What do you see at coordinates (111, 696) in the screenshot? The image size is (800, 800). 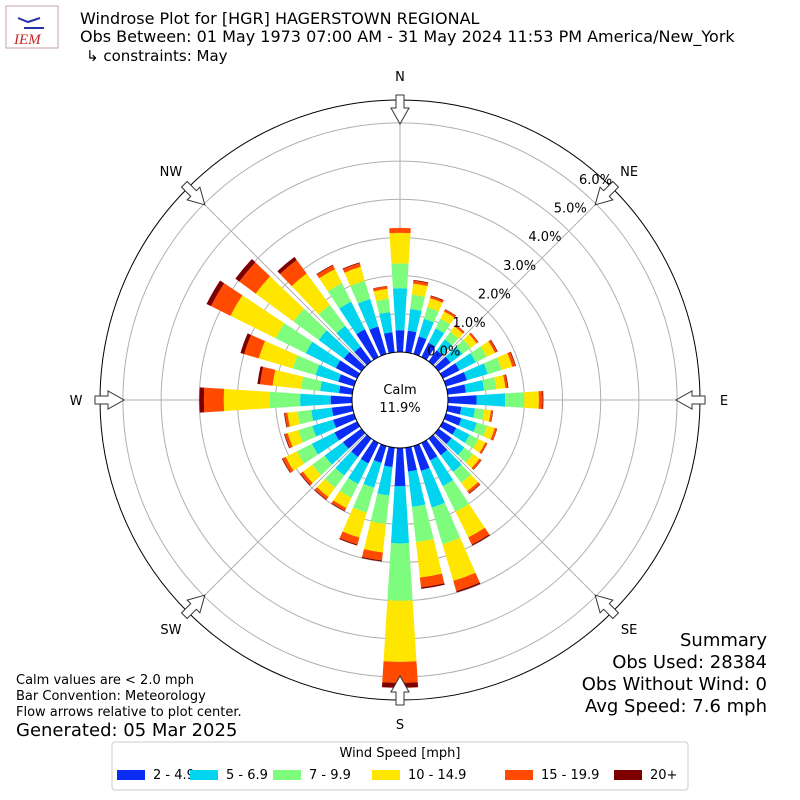 I see `note: Bar Convention: Meteorology` at bounding box center [111, 696].